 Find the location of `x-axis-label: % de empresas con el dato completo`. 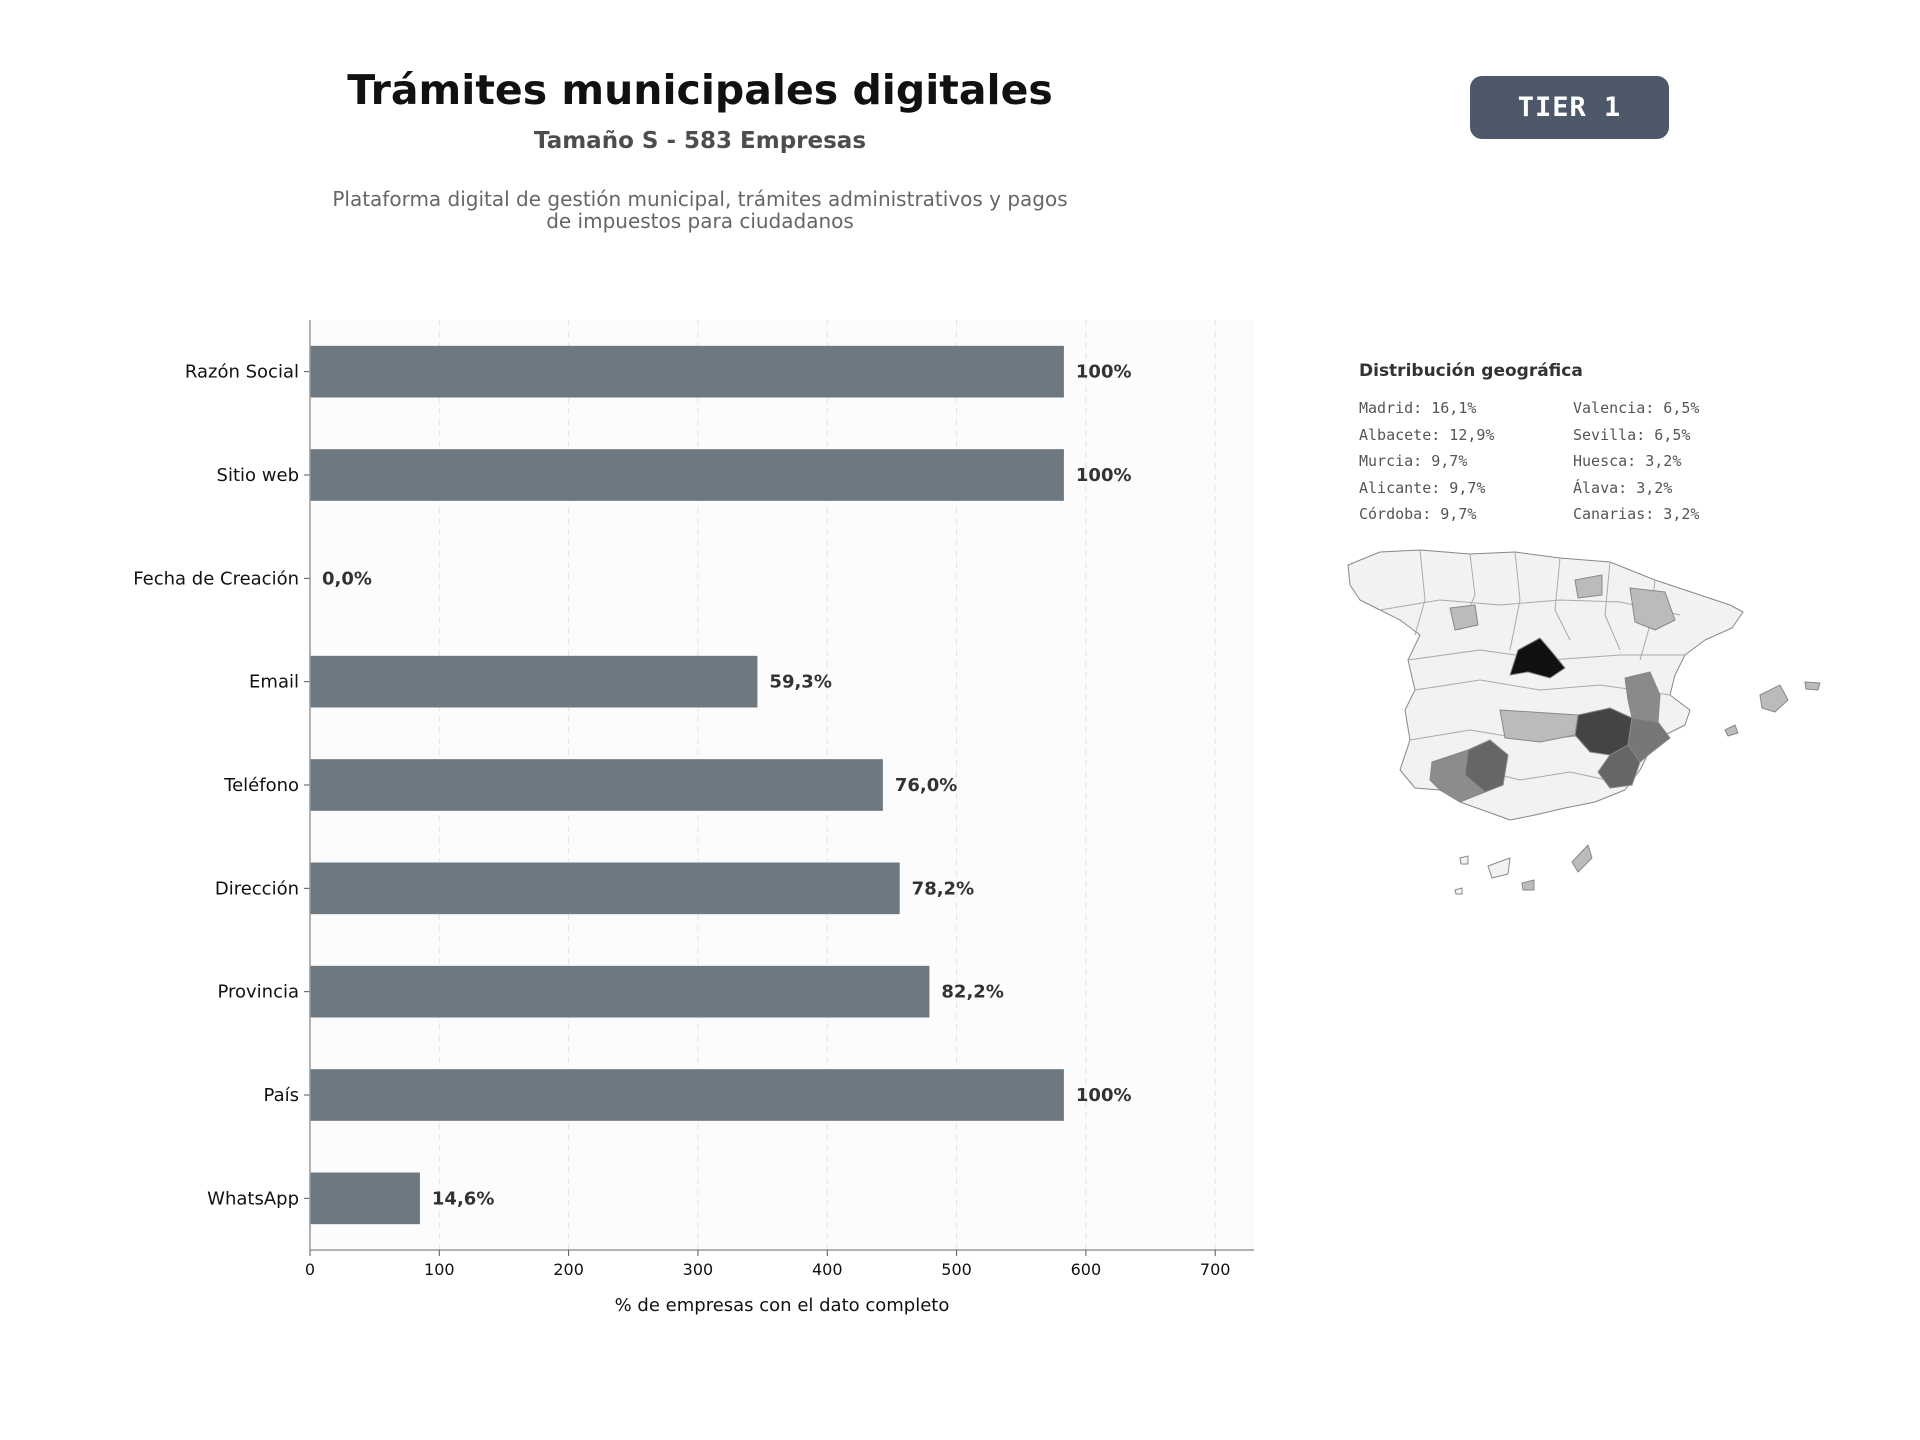

x-axis-label: % de empresas con el dato completo is located at coordinates (782, 1305).